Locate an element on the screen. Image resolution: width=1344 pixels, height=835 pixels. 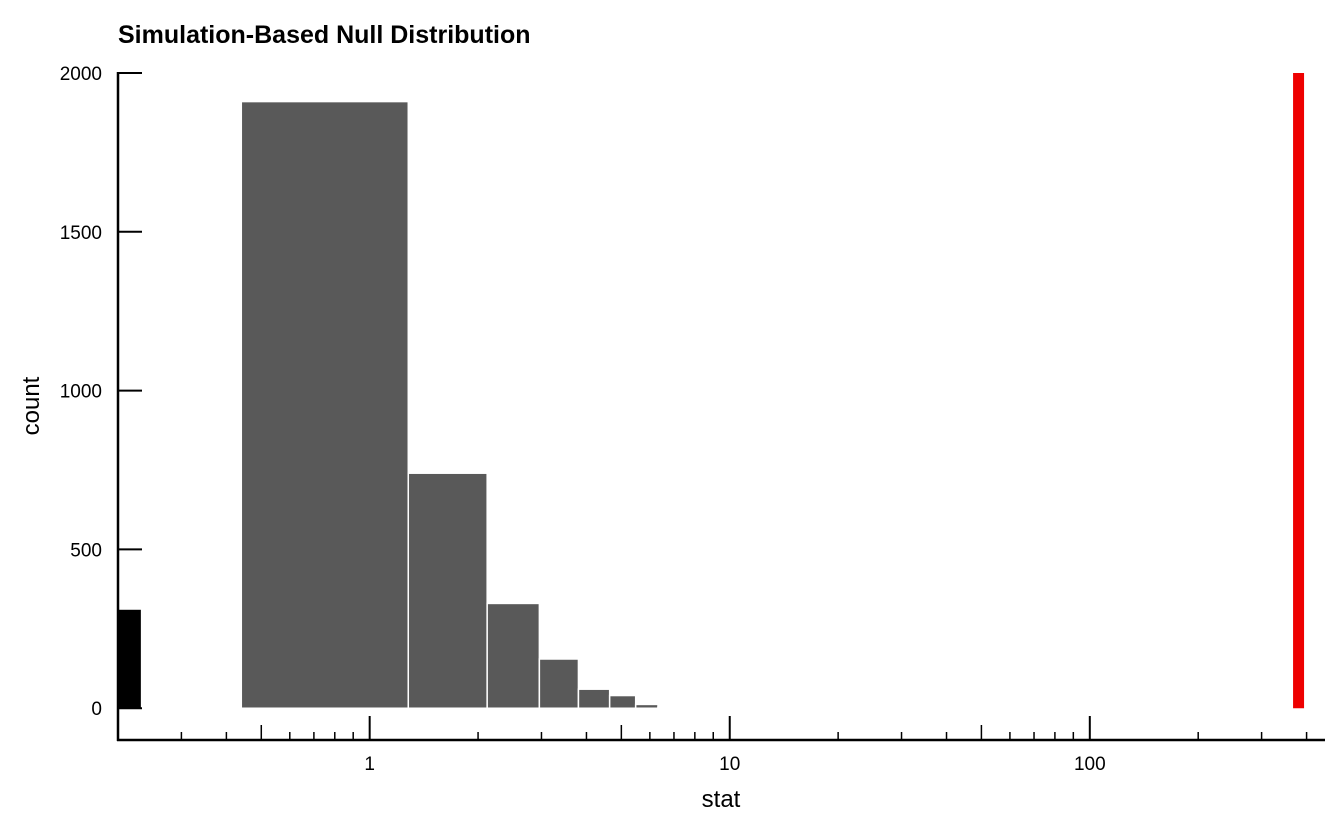
x-axis: 1 10 100 is located at coordinates (721, 745).